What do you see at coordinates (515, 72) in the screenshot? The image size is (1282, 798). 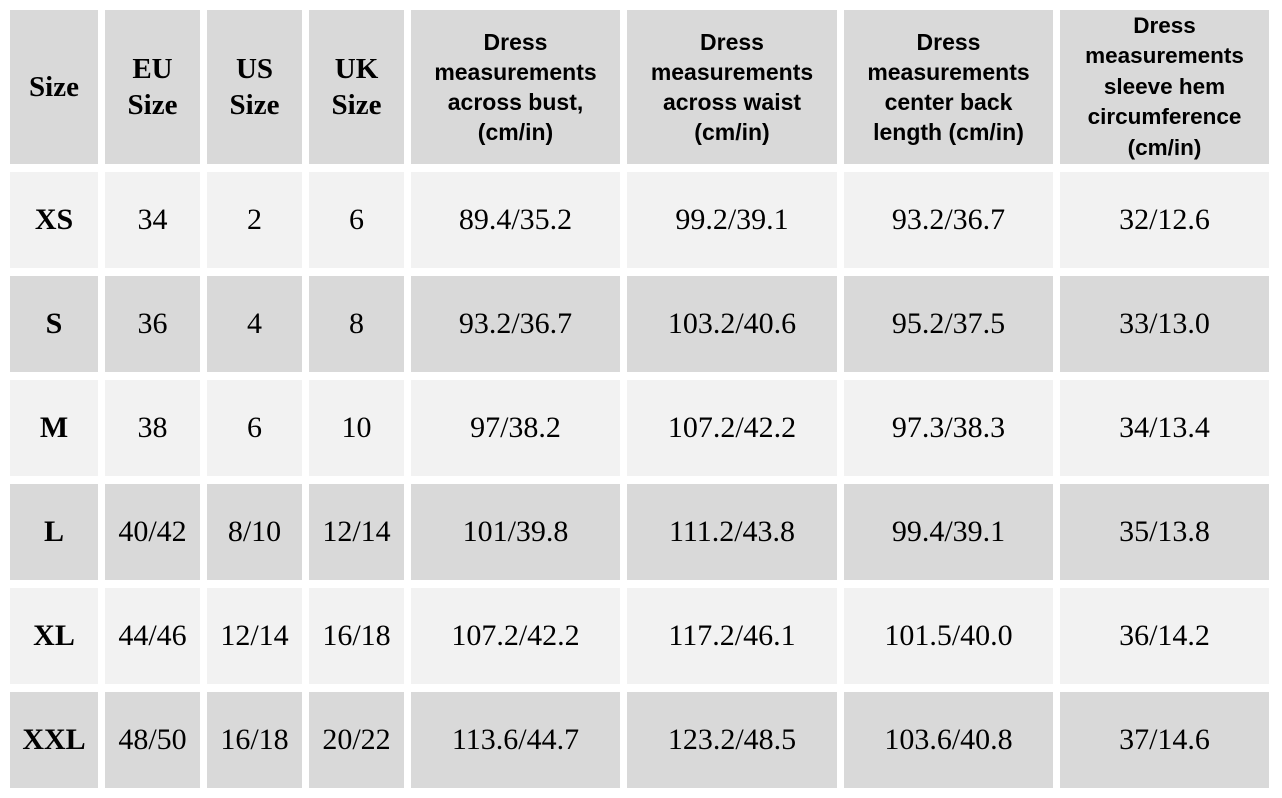 I see `header-bust-line-2: measurements` at bounding box center [515, 72].